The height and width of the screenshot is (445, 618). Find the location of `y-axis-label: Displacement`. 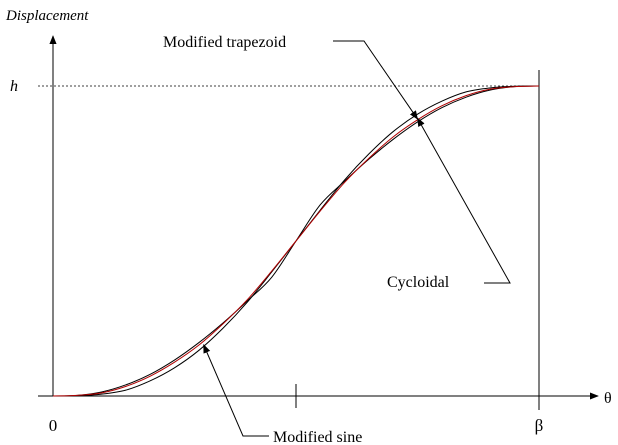

y-axis-label: Displacement is located at coordinates (47, 16).